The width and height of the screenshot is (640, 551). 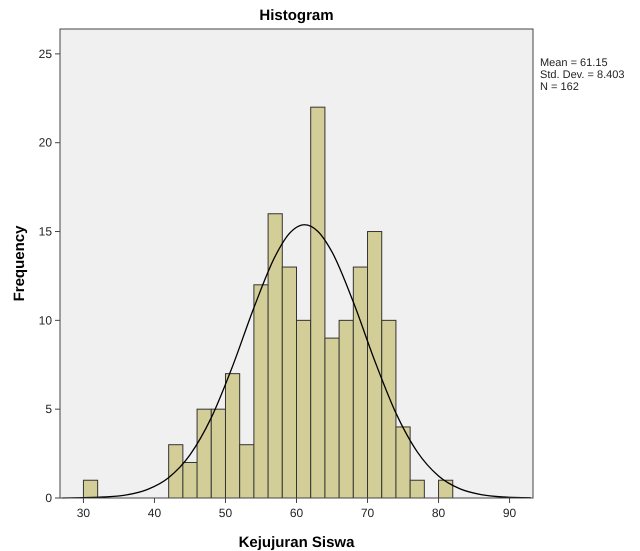 What do you see at coordinates (48, 409) in the screenshot?
I see `y-tick-label: 5` at bounding box center [48, 409].